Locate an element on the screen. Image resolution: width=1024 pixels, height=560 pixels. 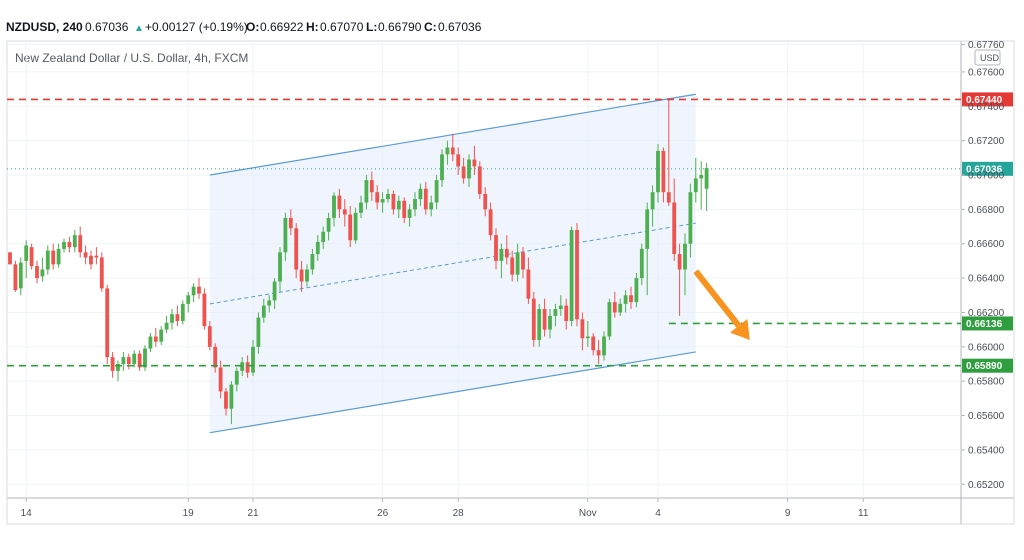
open-value: 0.66922 is located at coordinates (282, 27).